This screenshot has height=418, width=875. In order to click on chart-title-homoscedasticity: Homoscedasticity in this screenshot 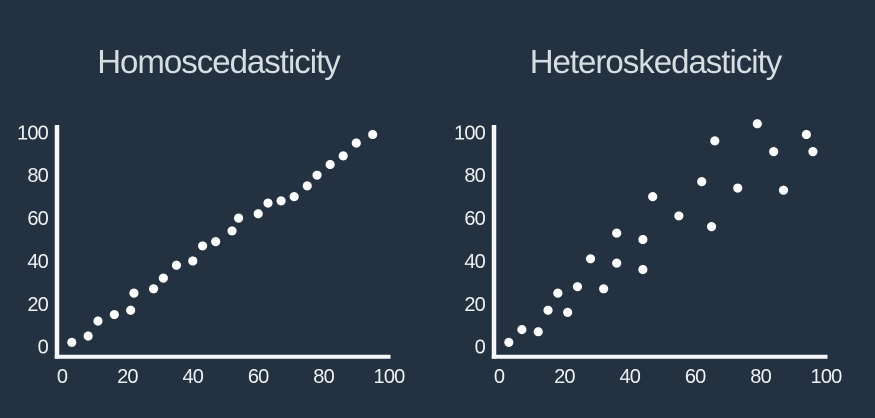, I will do `click(219, 61)`.